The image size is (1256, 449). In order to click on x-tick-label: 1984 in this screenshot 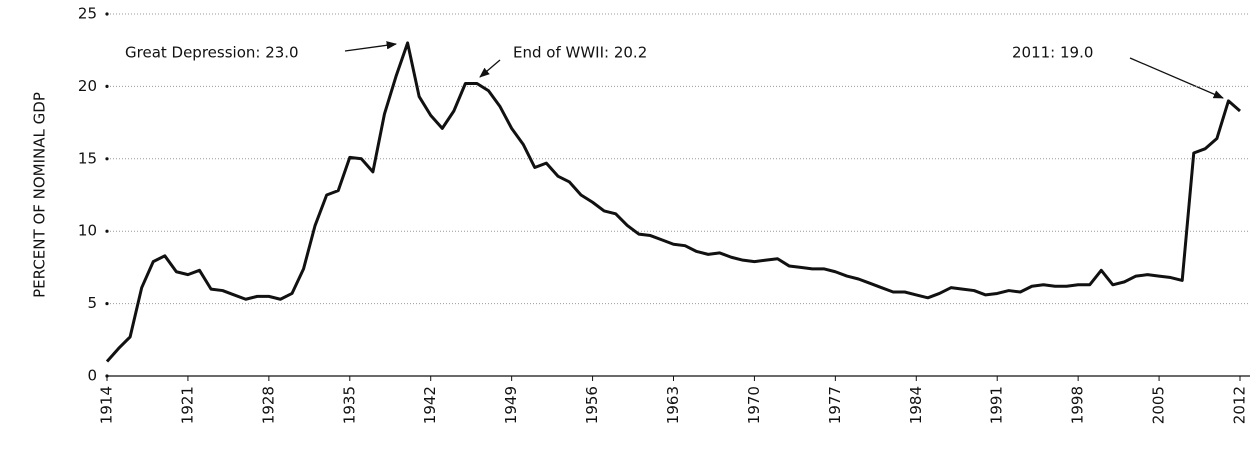, I will do `click(916, 405)`.